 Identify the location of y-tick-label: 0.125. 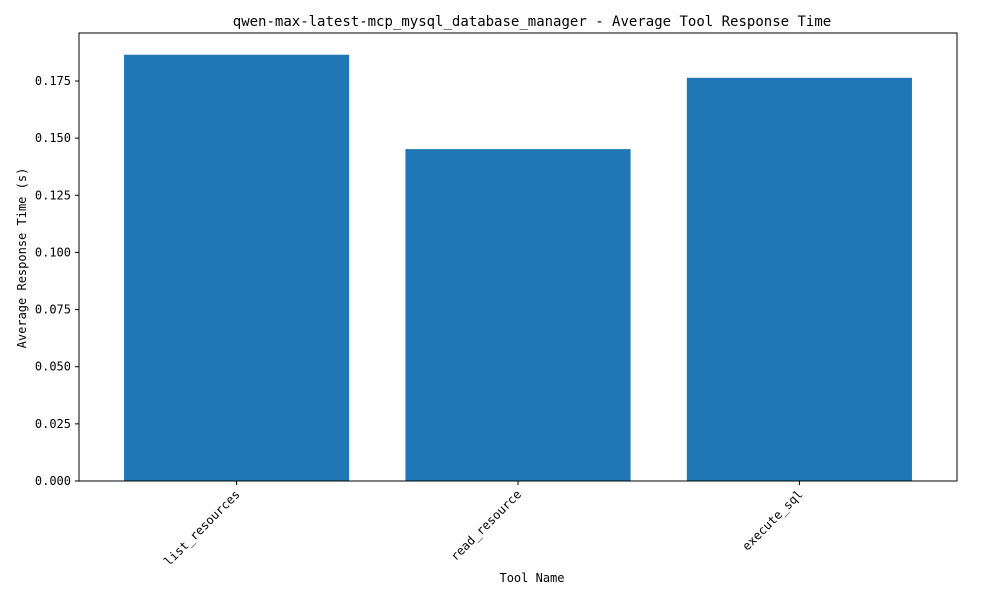
(53, 195).